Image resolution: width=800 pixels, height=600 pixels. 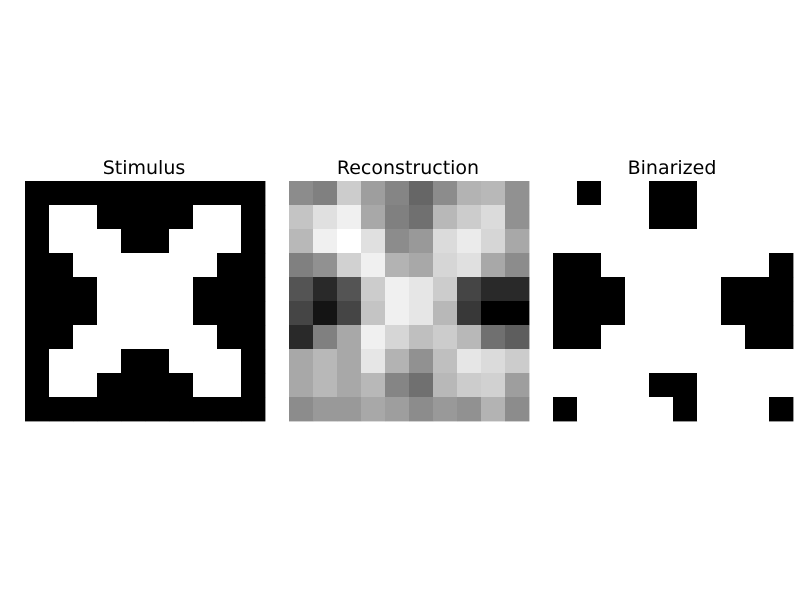 What do you see at coordinates (613, 337) in the screenshot?
I see `binarized-cell-r6-c2` at bounding box center [613, 337].